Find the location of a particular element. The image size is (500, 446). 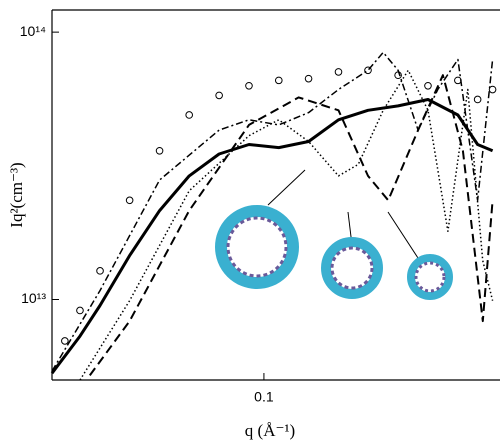

vesicle-insets is located at coordinates (334, 234).